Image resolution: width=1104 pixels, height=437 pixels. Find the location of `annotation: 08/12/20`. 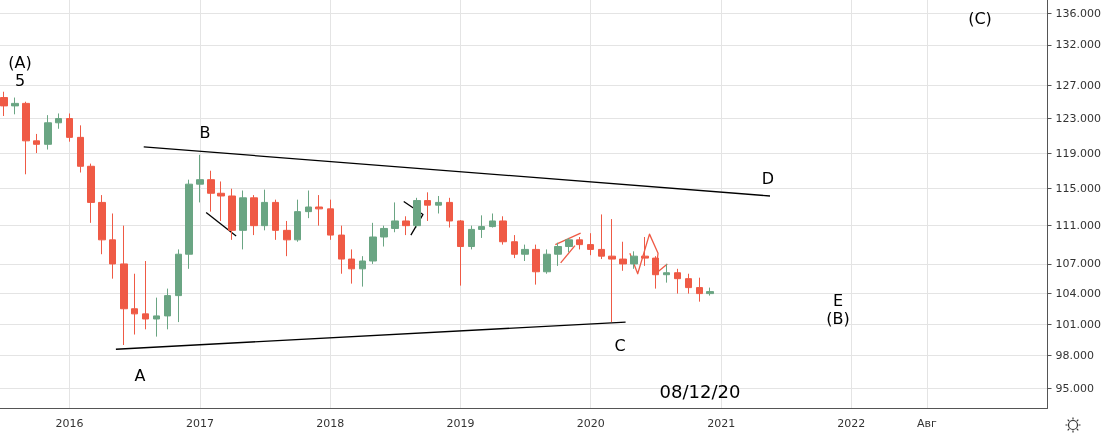

annotation: 08/12/20 is located at coordinates (700, 391).